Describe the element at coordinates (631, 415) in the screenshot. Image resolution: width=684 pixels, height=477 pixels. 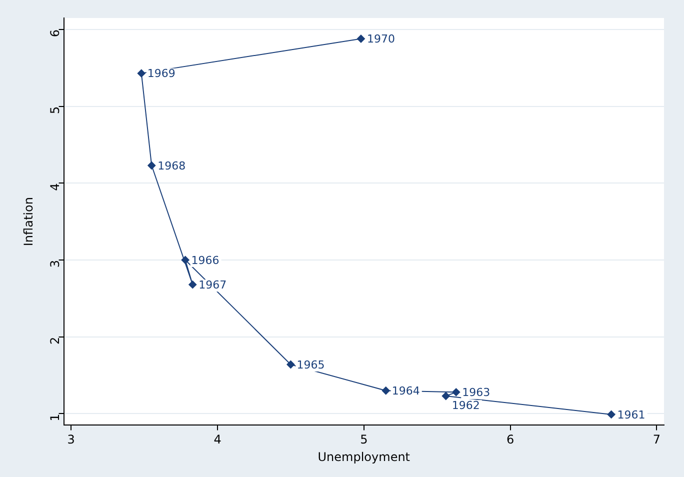
I see `annotation: 1961` at that location.